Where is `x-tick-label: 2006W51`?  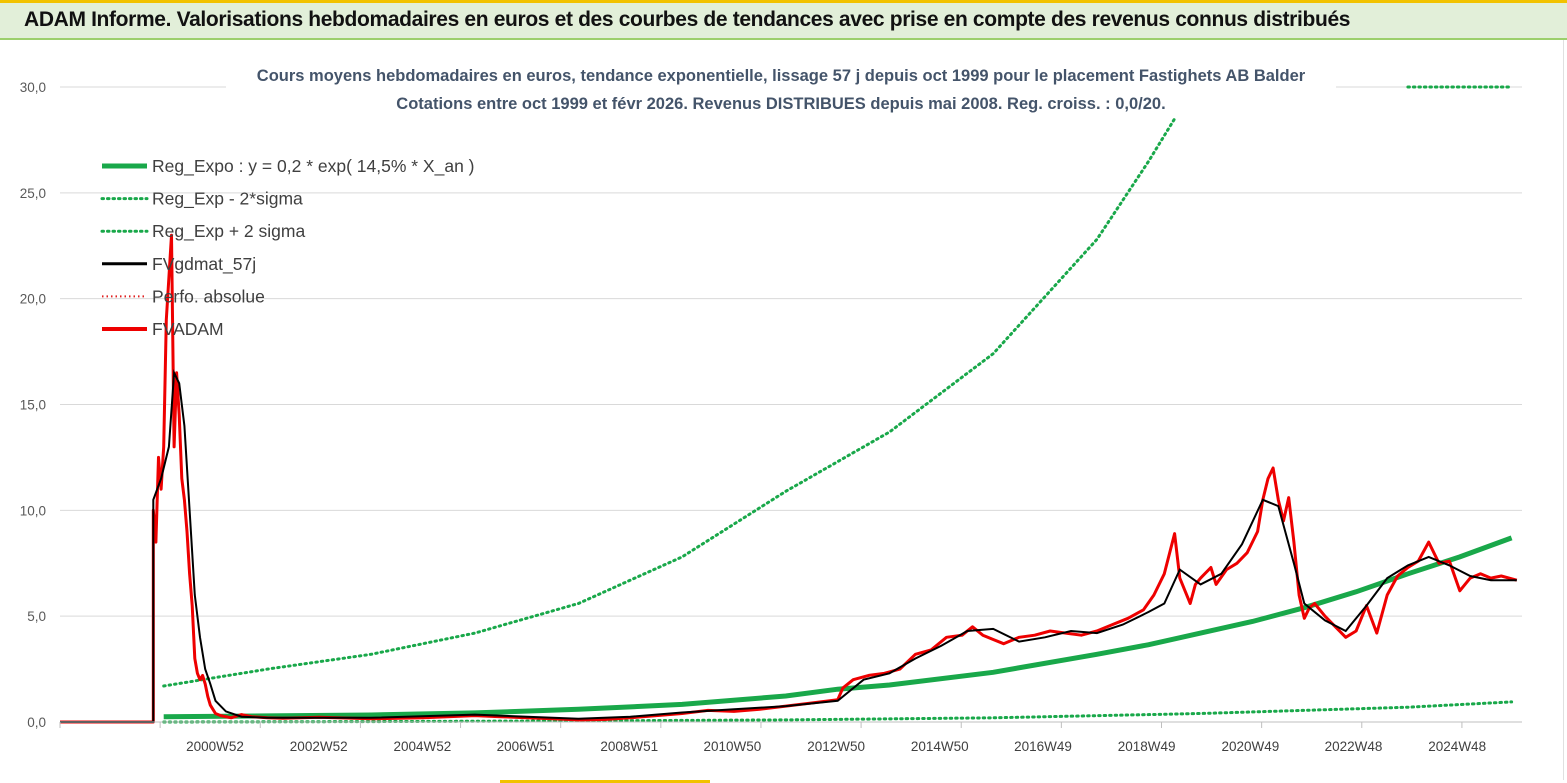 x-tick-label: 2006W51 is located at coordinates (526, 746).